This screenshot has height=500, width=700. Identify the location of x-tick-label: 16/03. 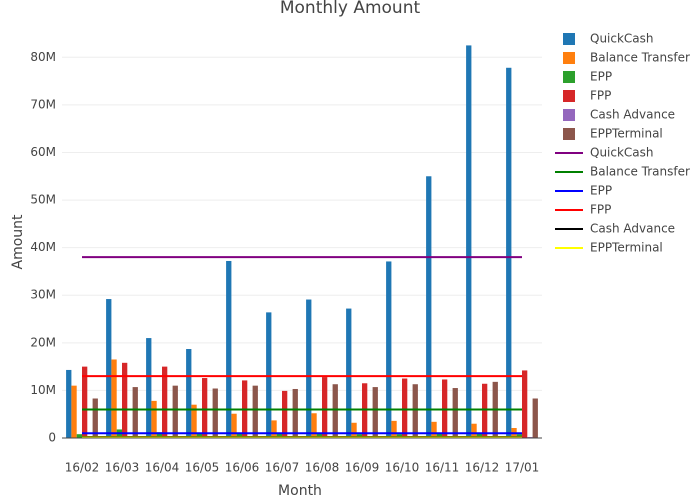
(122, 468).